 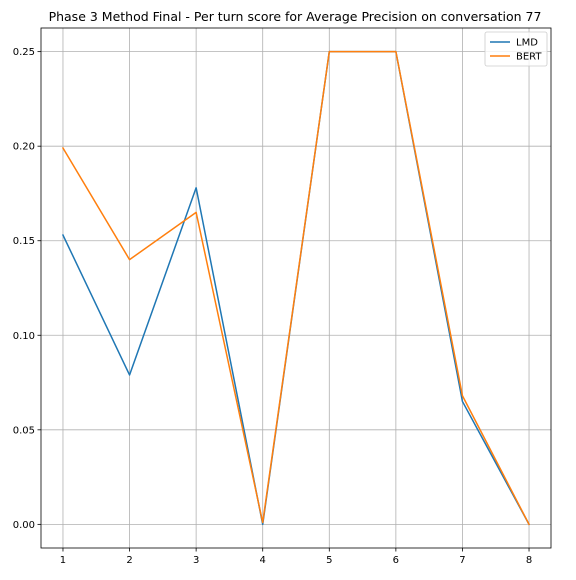 I want to click on y-tick-label: 0.20, so click(x=24, y=147).